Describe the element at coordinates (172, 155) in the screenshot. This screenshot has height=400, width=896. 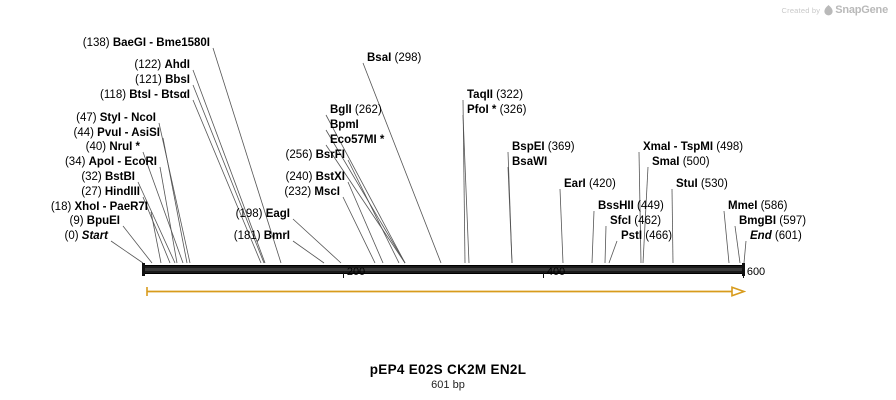
I see `enzyme-label: (256) BsrFI` at that location.